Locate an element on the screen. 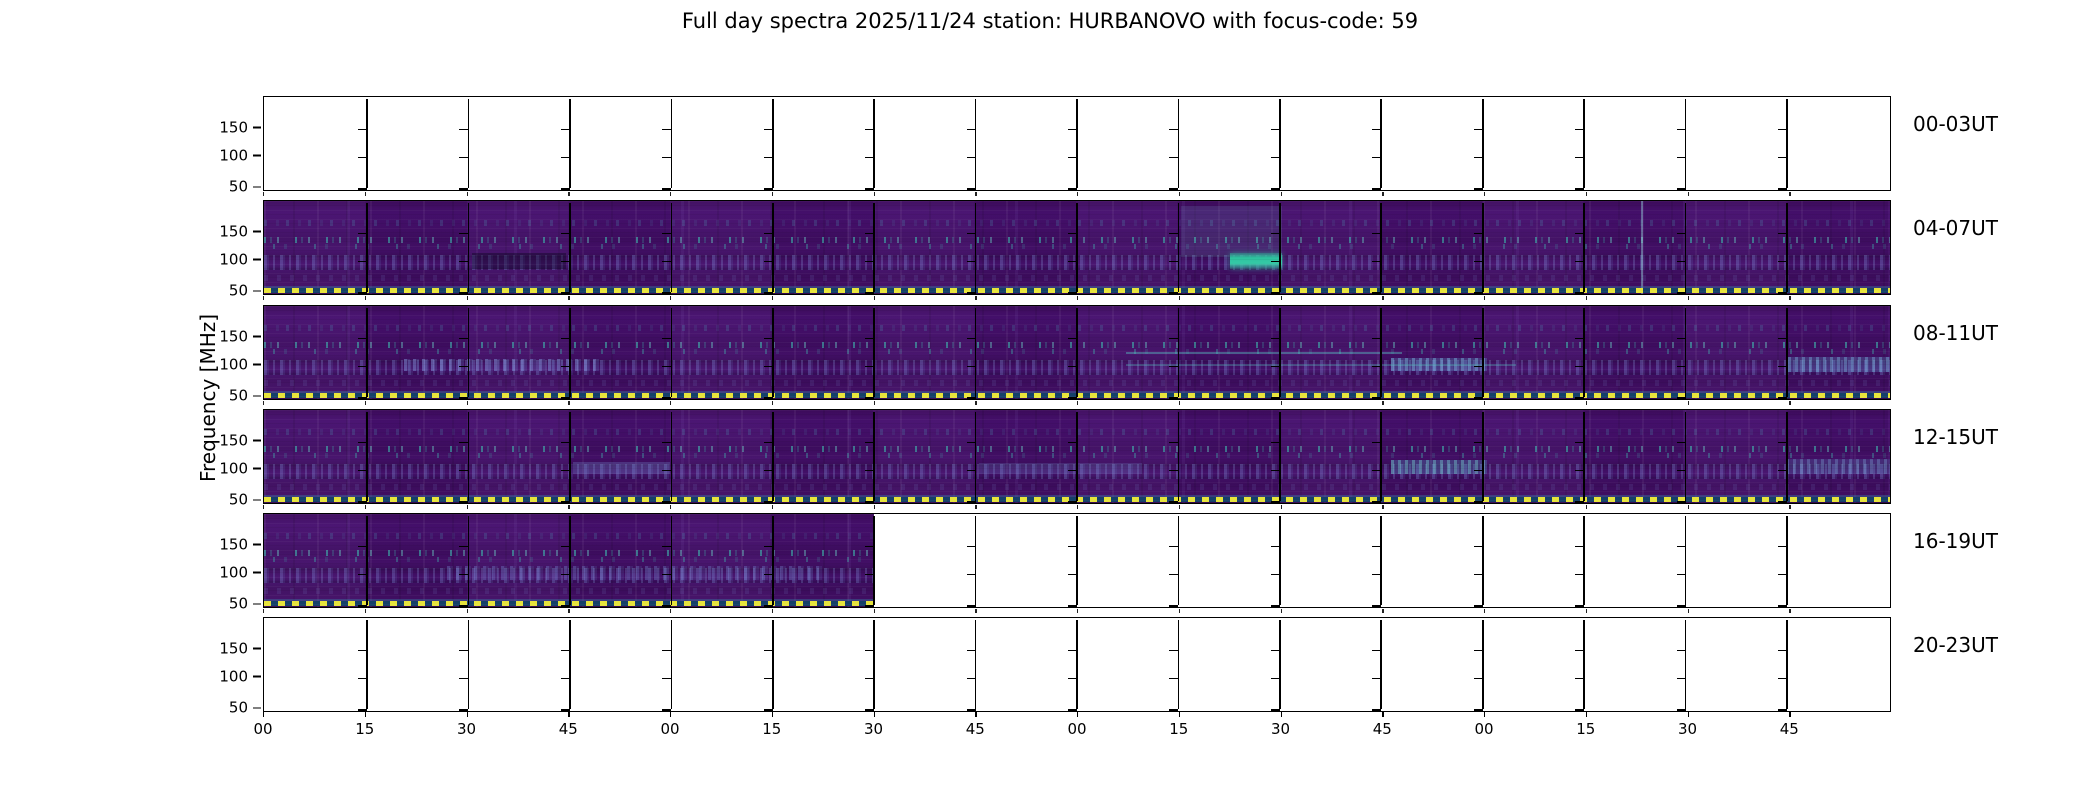 The image size is (2100, 800). y-tick-150: 150 is located at coordinates (240, 231).